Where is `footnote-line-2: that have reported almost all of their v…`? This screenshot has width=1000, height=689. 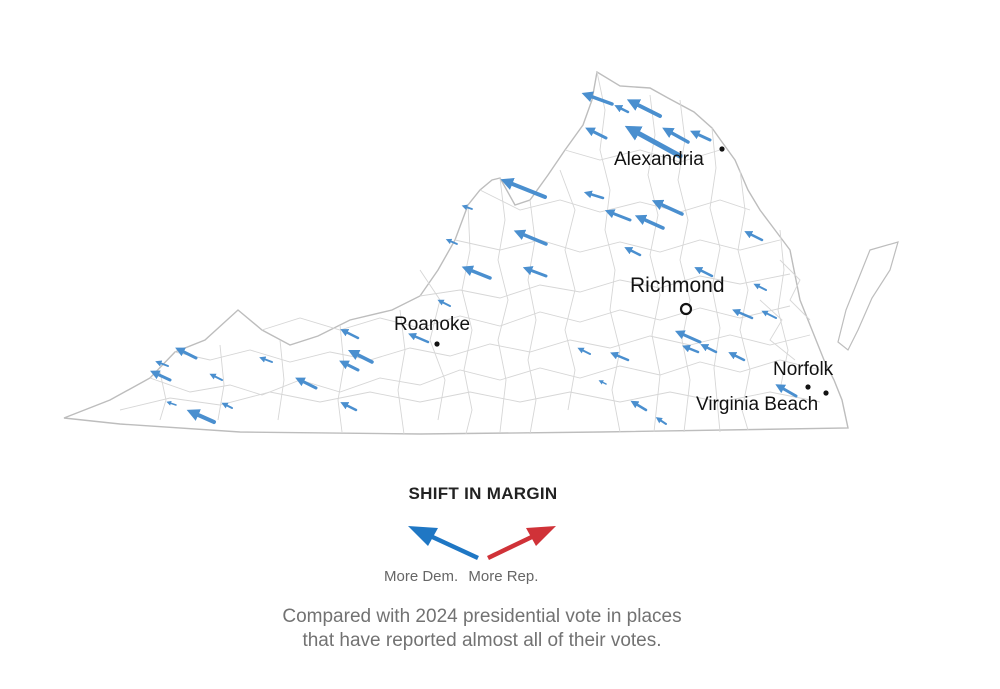
footnote-line-2: that have reported almost all of their v… is located at coordinates (482, 640).